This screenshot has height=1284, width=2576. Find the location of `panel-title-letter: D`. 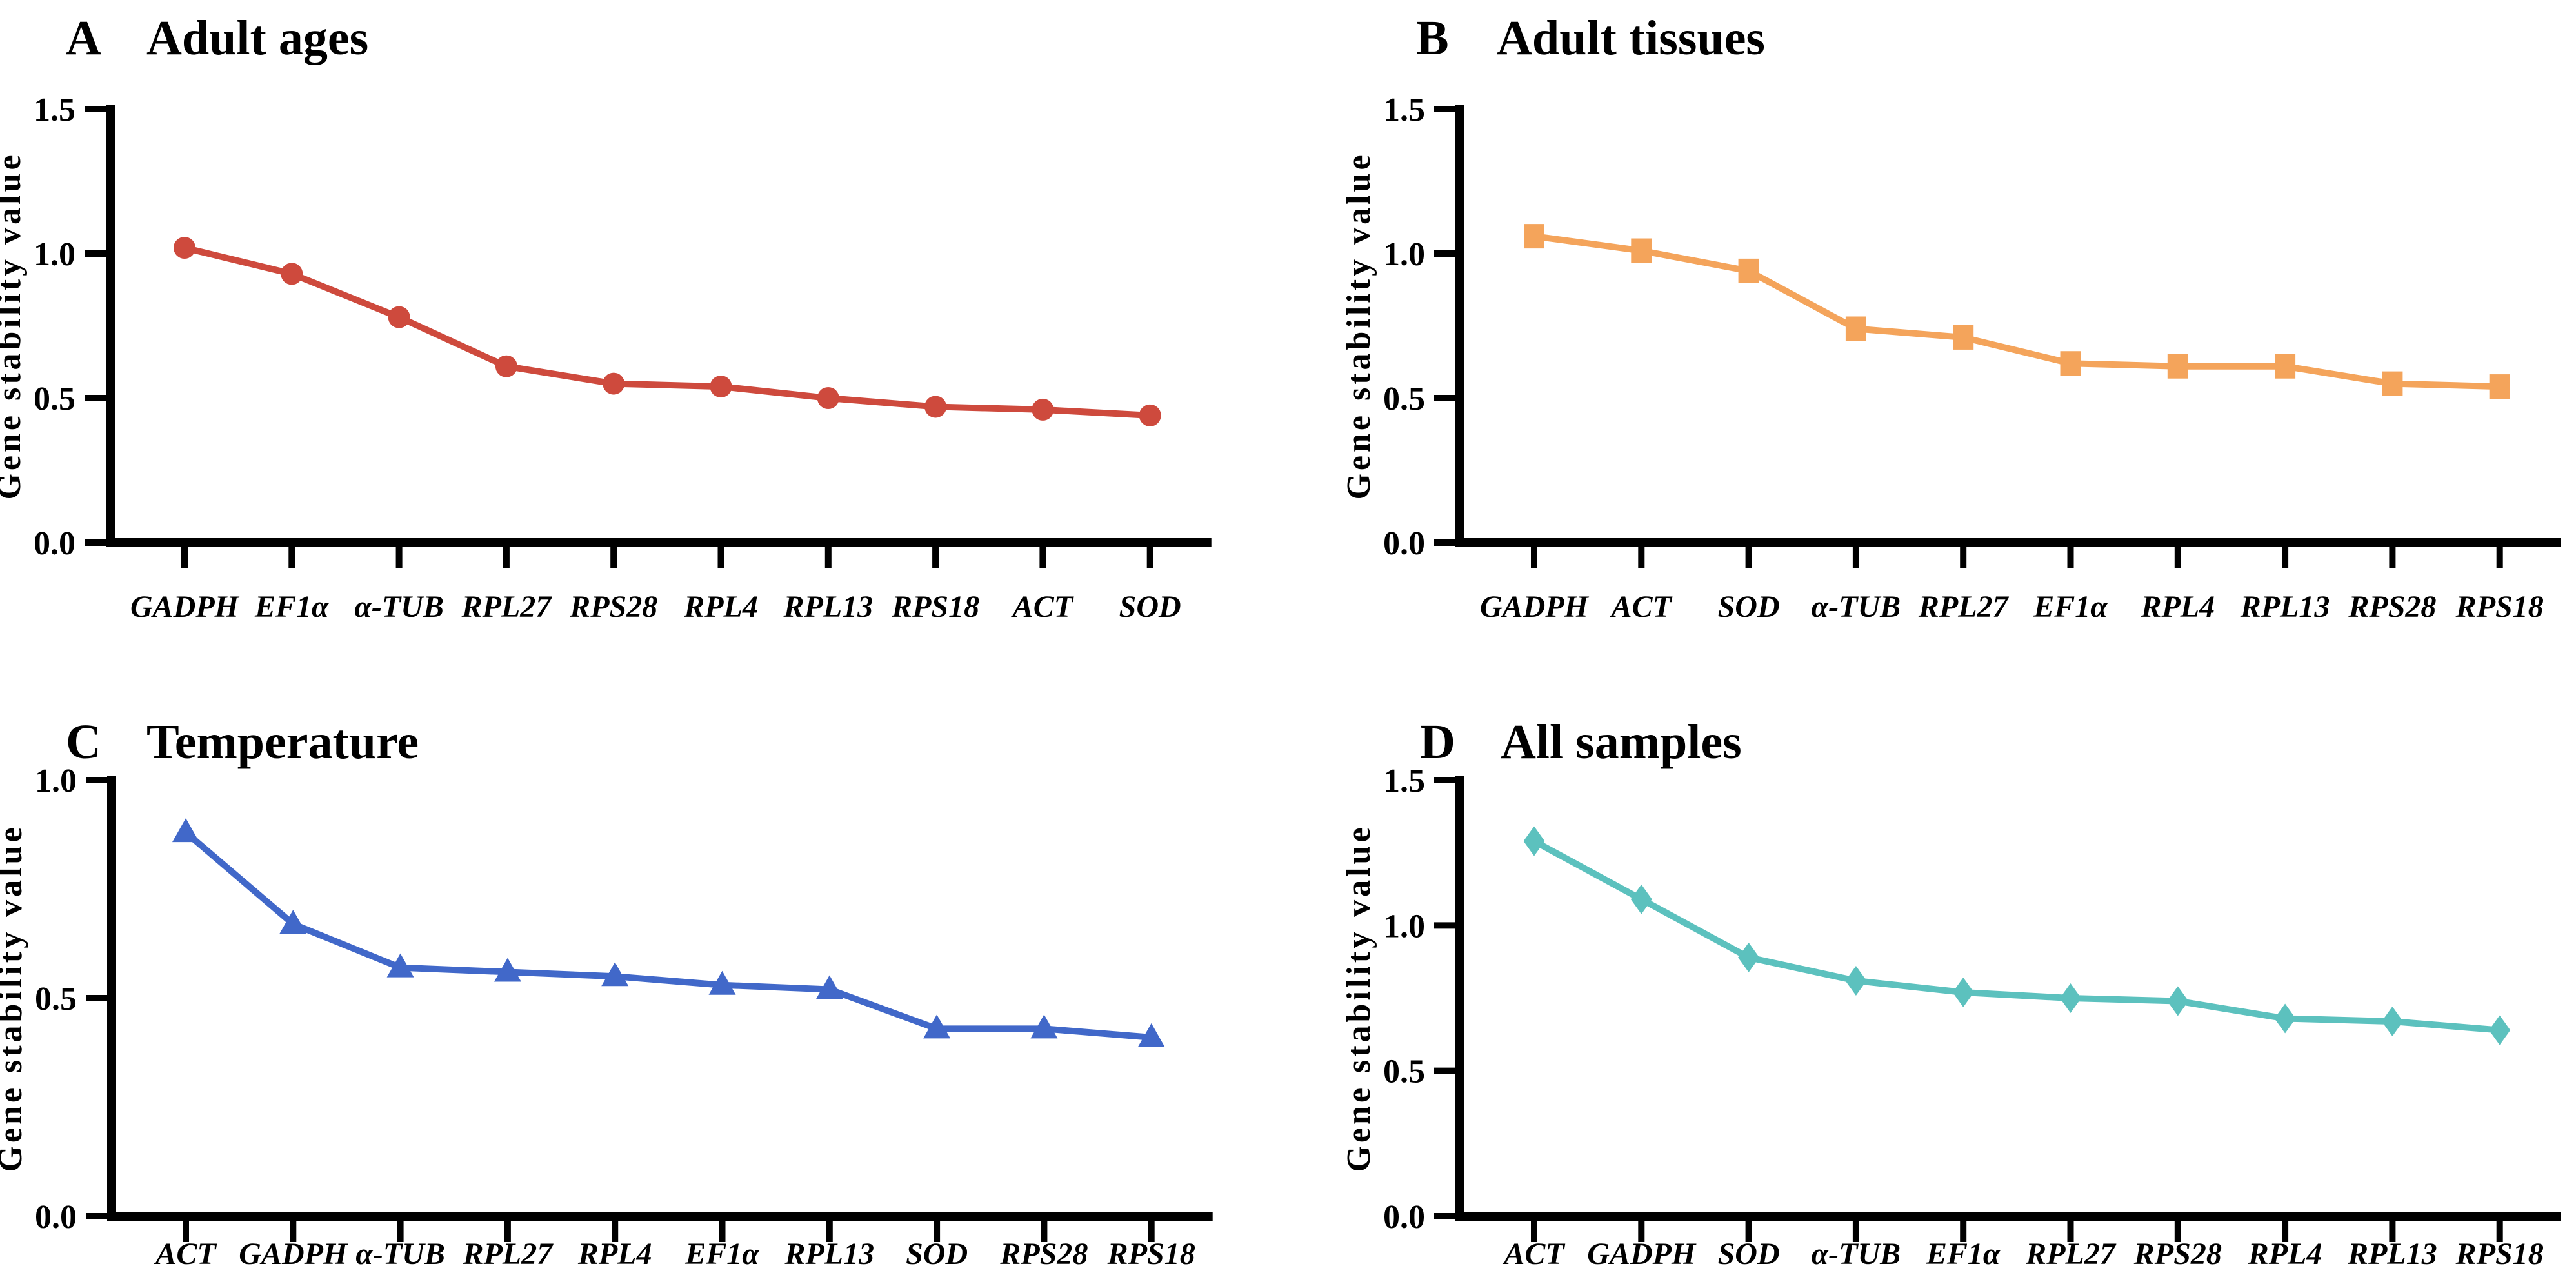

panel-title-letter: D is located at coordinates (1437, 742).